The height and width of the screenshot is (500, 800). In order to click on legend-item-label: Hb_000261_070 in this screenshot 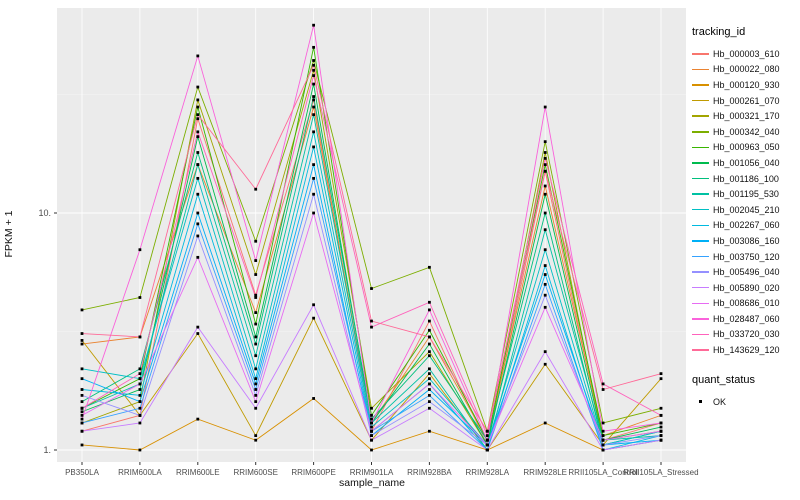, I will do `click(746, 100)`.